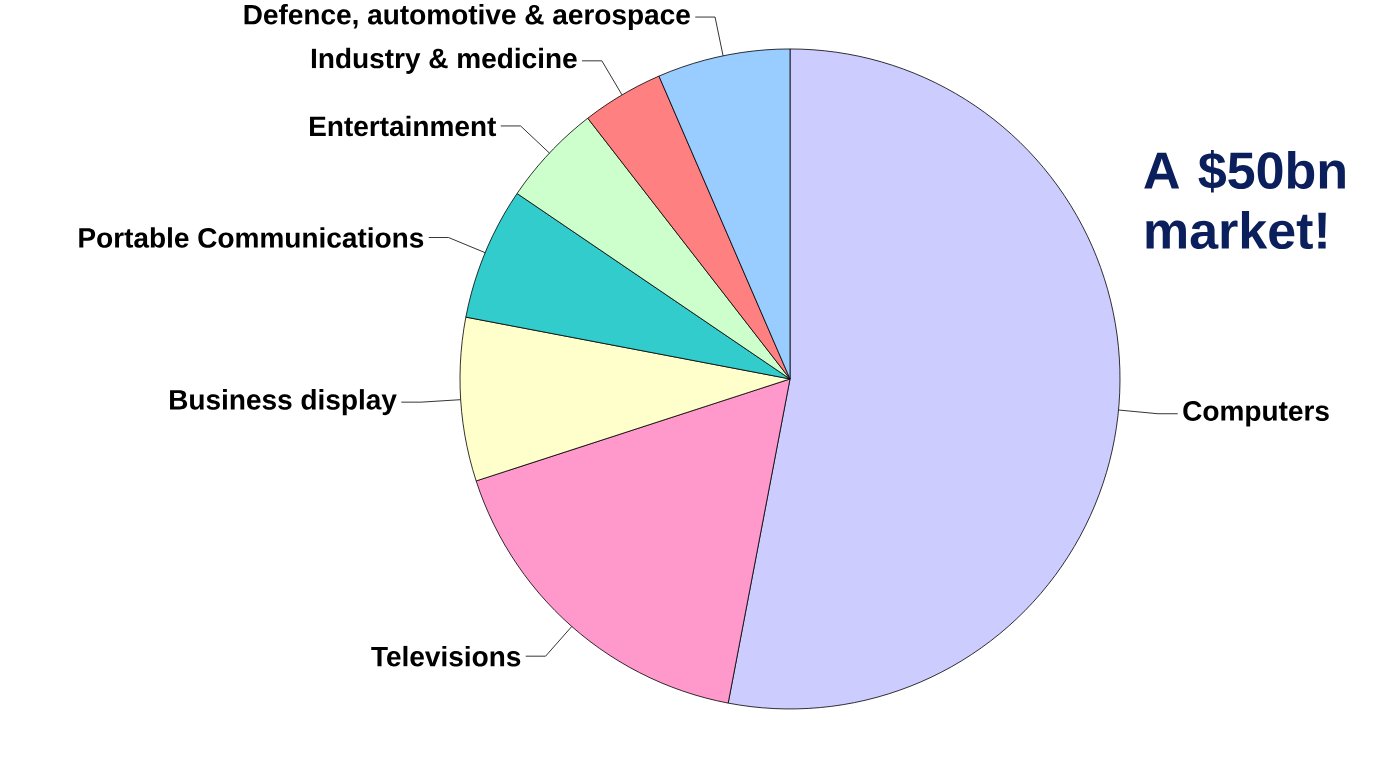 This screenshot has width=1398, height=783. Describe the element at coordinates (283, 402) in the screenshot. I see `slice-label: Business display` at that location.